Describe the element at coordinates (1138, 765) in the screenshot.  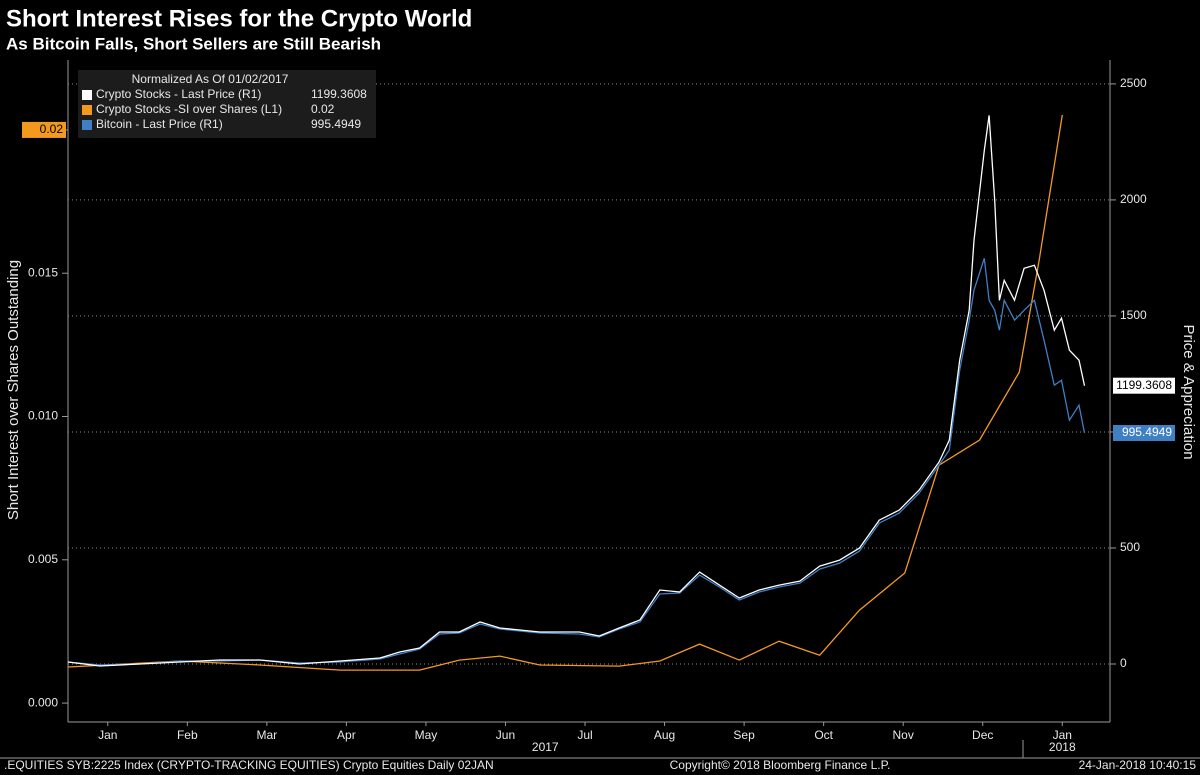
I see `footer-right: 24-Jan-2018 10:40:15` at that location.